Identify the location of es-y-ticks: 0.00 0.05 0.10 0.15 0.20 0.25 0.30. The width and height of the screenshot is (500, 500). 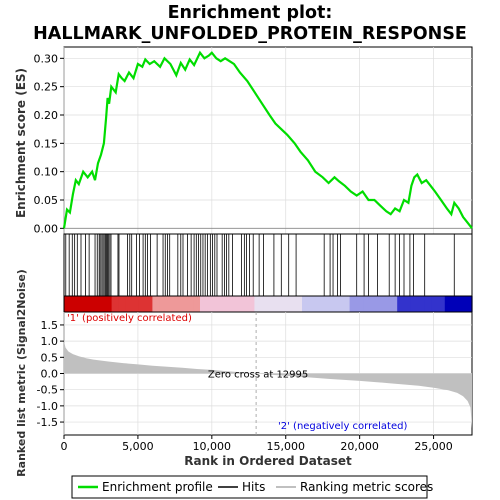
(49, 143).